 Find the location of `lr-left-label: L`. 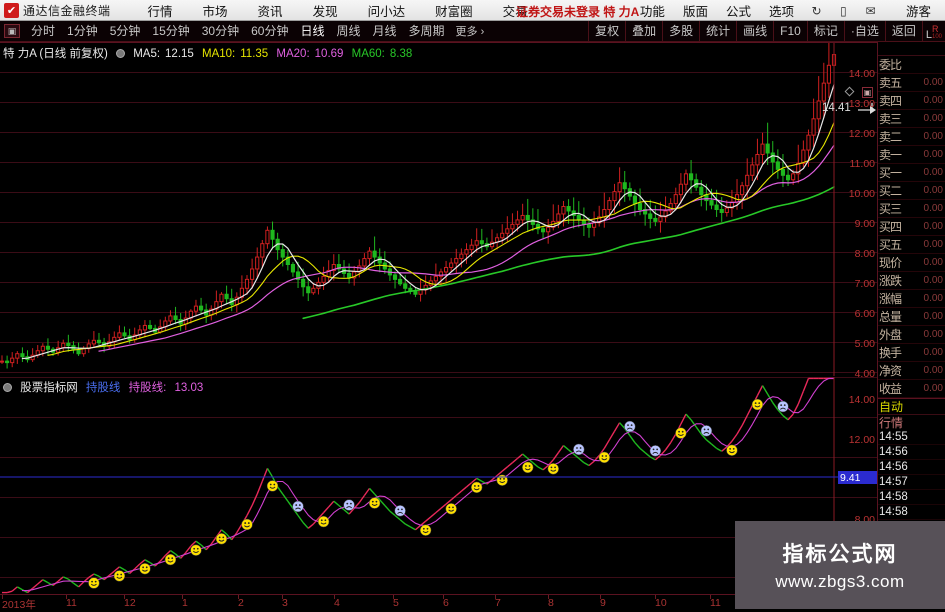

lr-left-label: L is located at coordinates (928, 35).